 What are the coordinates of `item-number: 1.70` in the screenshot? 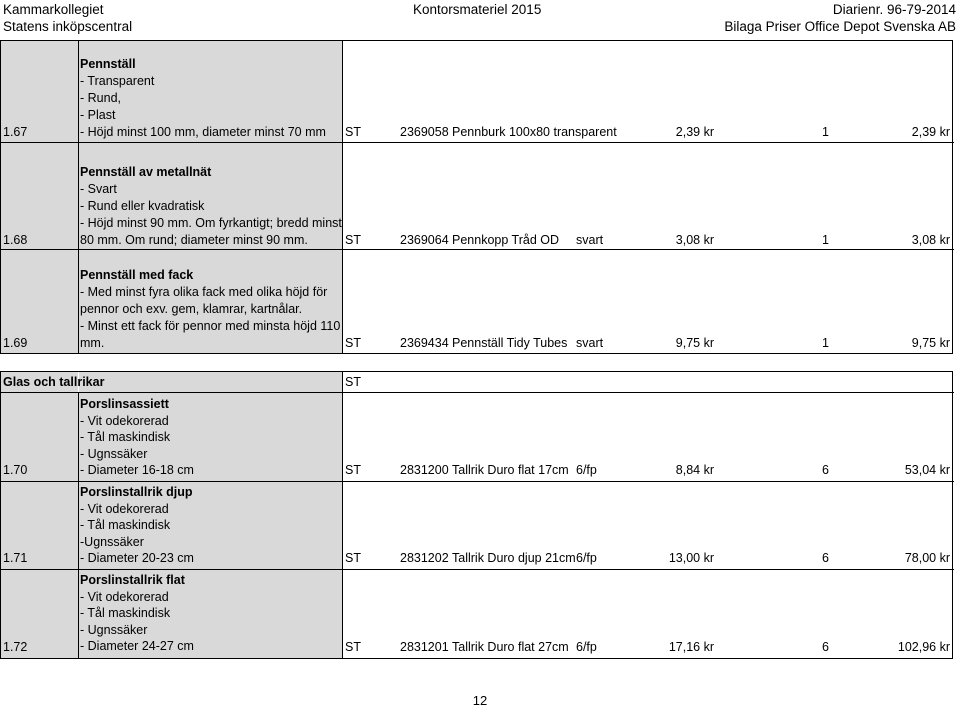 It's located at (15, 470).